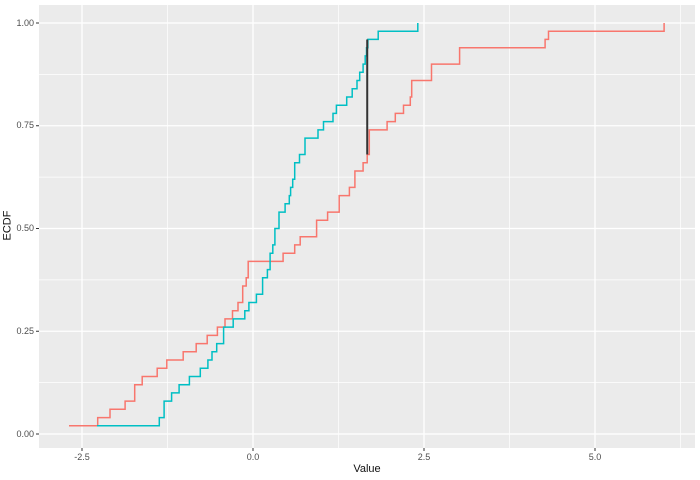 The width and height of the screenshot is (700, 480). What do you see at coordinates (25, 125) in the screenshot?
I see `y-tick-label: 0.75` at bounding box center [25, 125].